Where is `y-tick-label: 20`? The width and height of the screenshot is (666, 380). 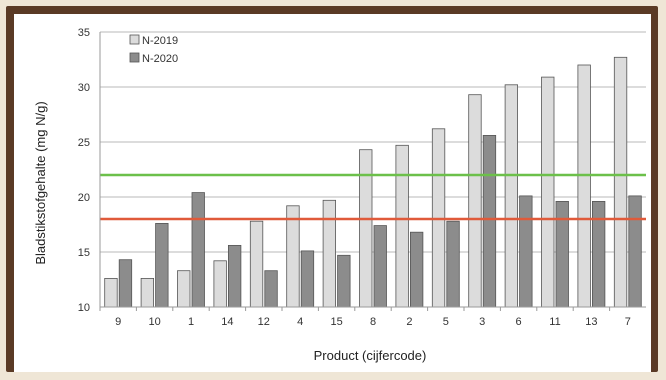
y-tick-label: 20 is located at coordinates (84, 198).